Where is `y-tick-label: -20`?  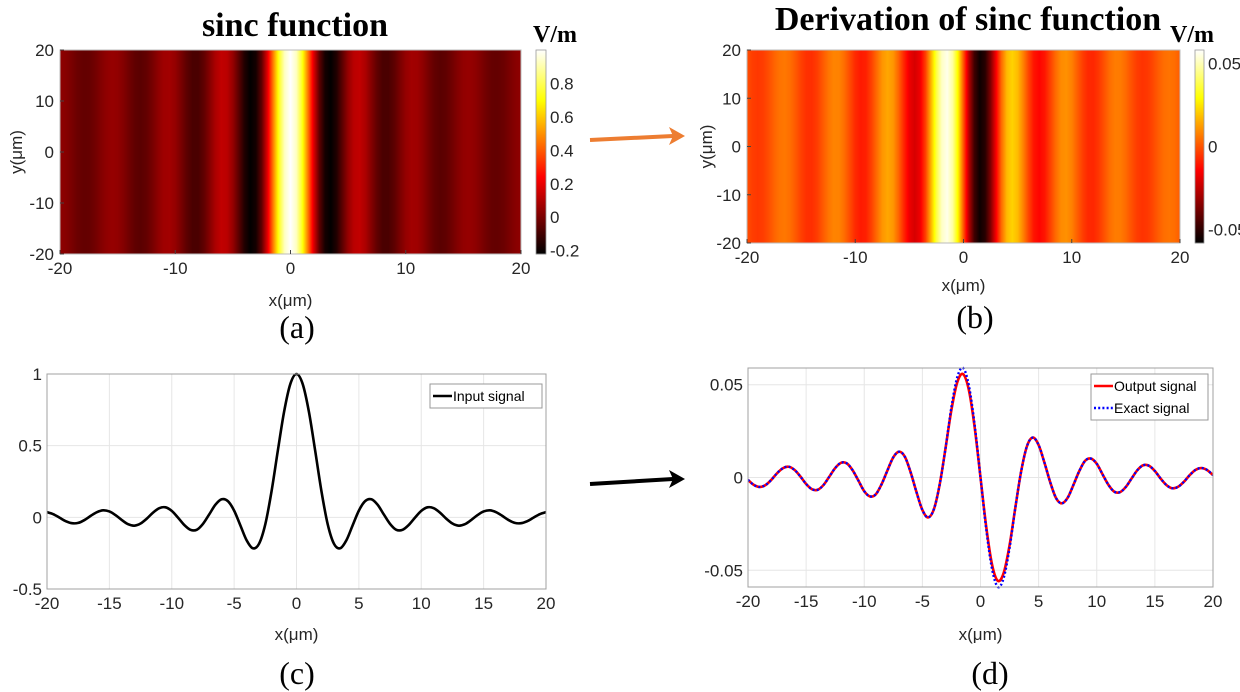
y-tick-label: -20 is located at coordinates (728, 243).